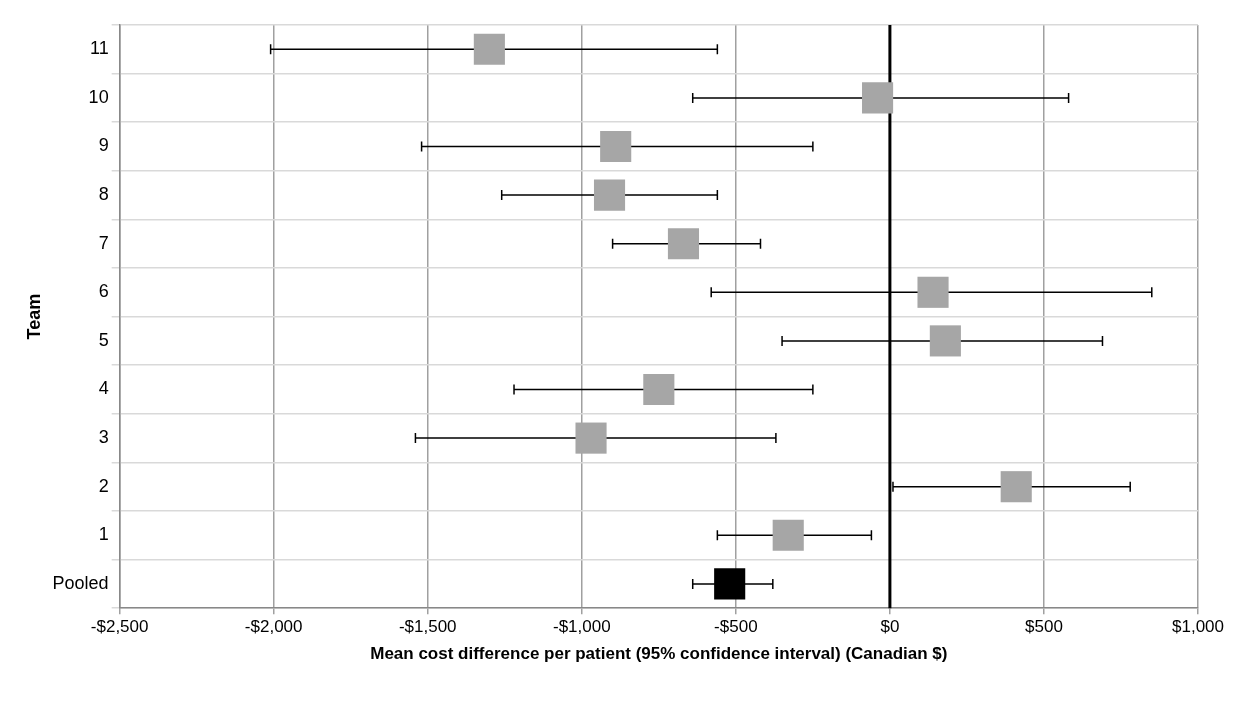 The height and width of the screenshot is (714, 1248). What do you see at coordinates (103, 242) in the screenshot?
I see `y-tick-label: 7` at bounding box center [103, 242].